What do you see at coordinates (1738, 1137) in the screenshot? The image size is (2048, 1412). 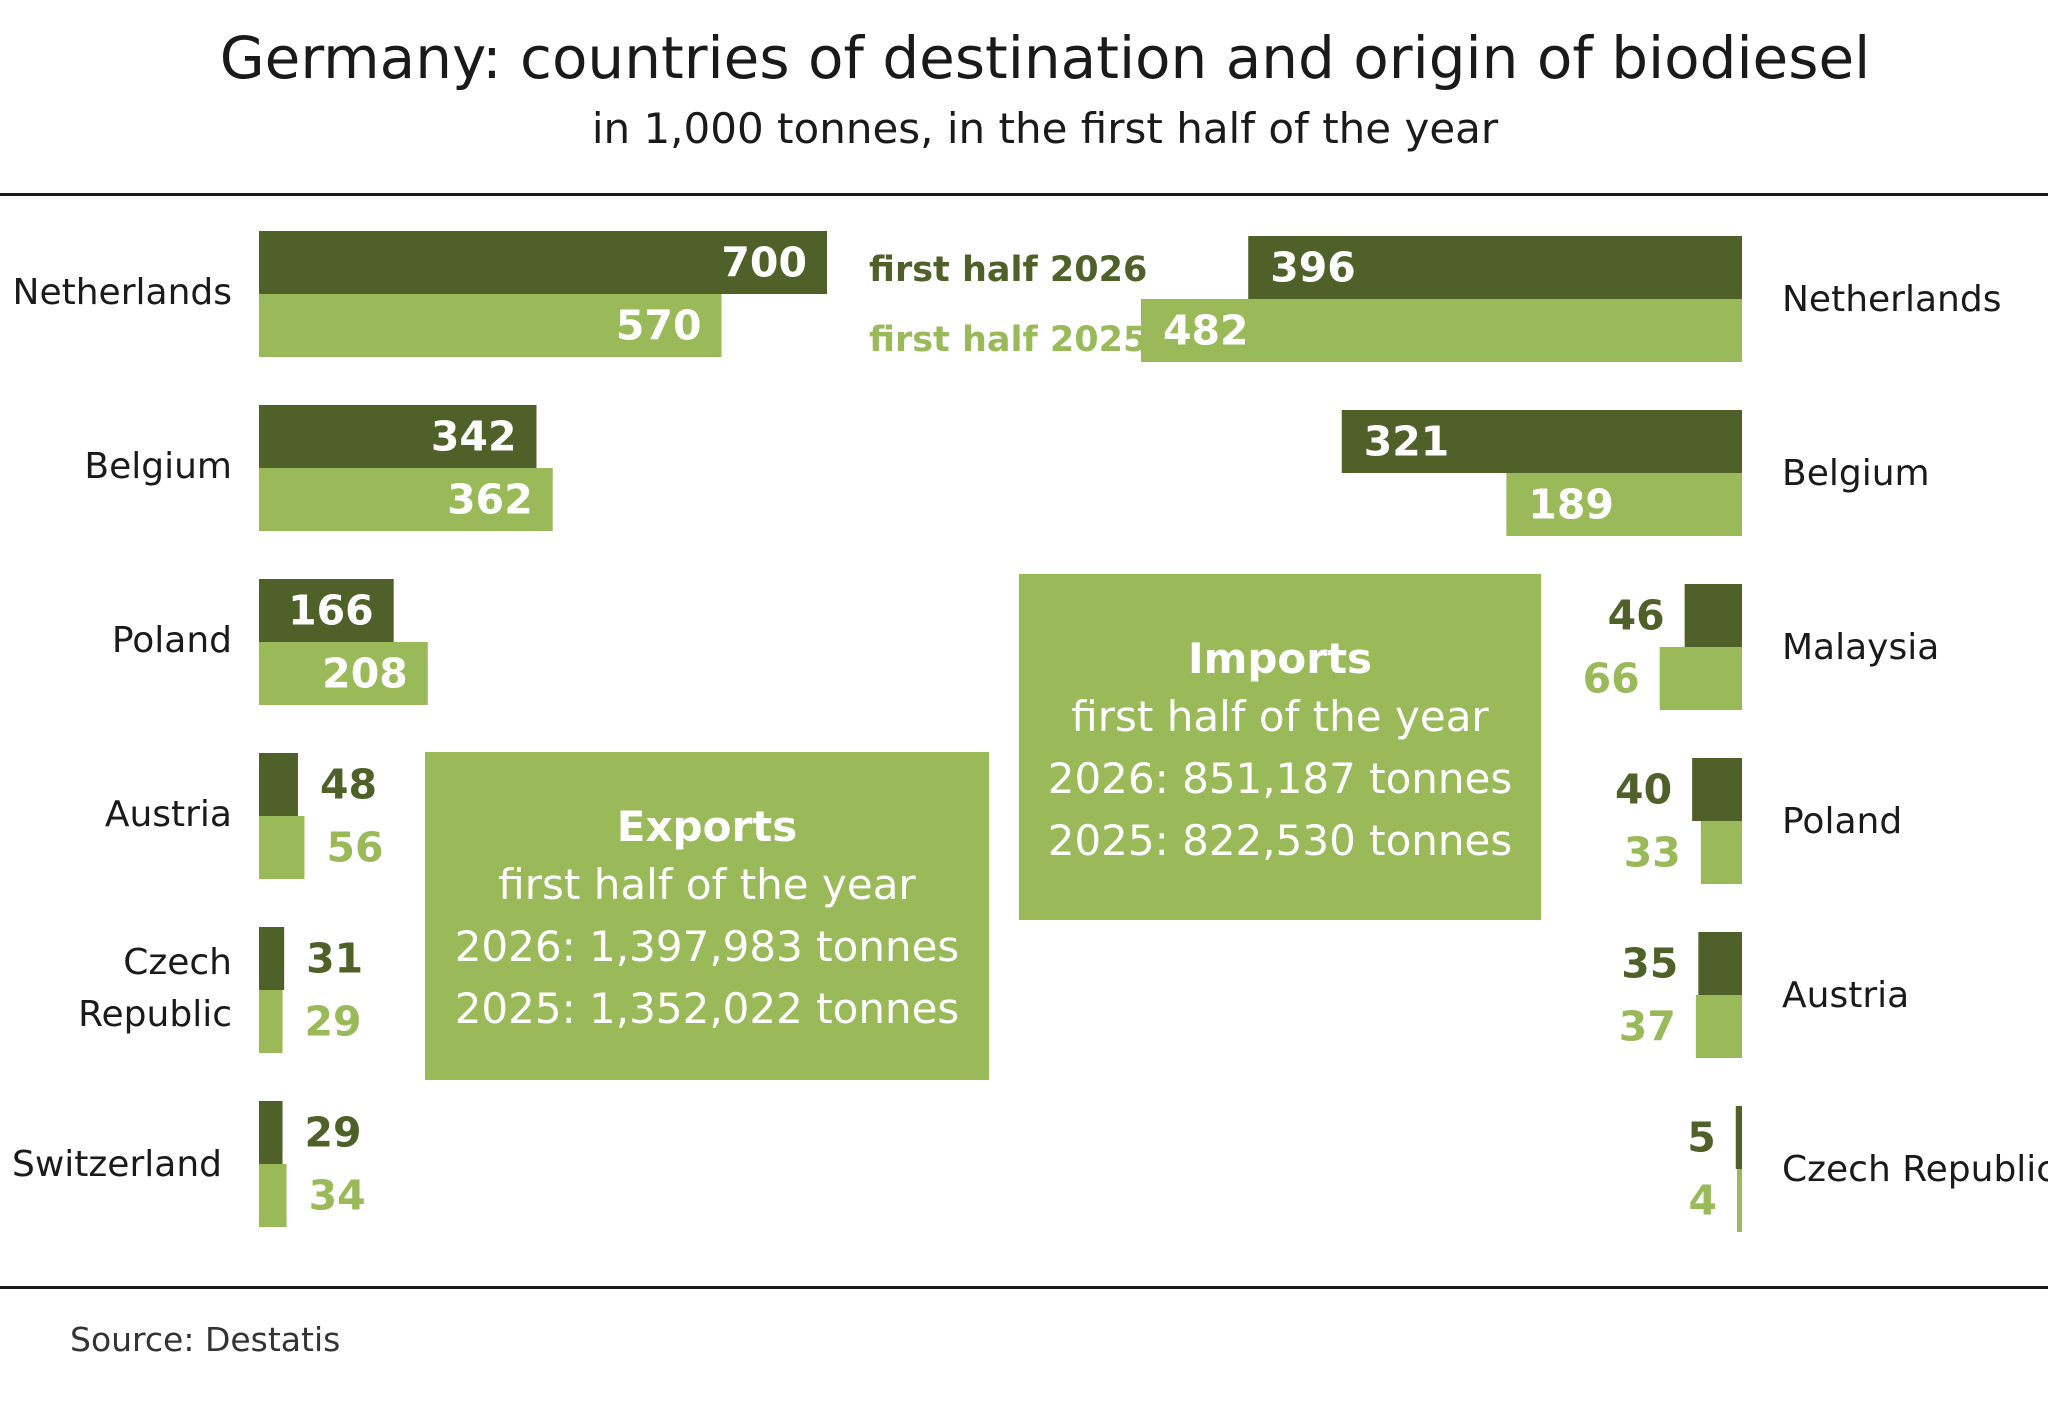 I see `import-bar-czech-republic-2026` at bounding box center [1738, 1137].